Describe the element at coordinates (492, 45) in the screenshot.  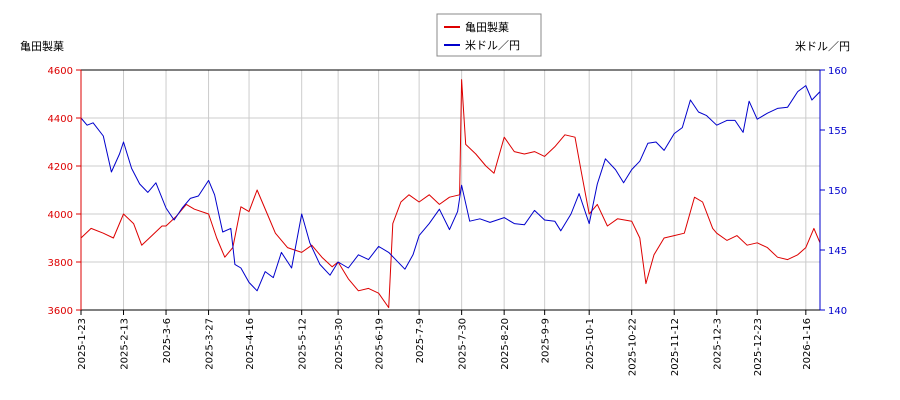
I see `legend-label-usdjpy: 米ドル／円` at that location.